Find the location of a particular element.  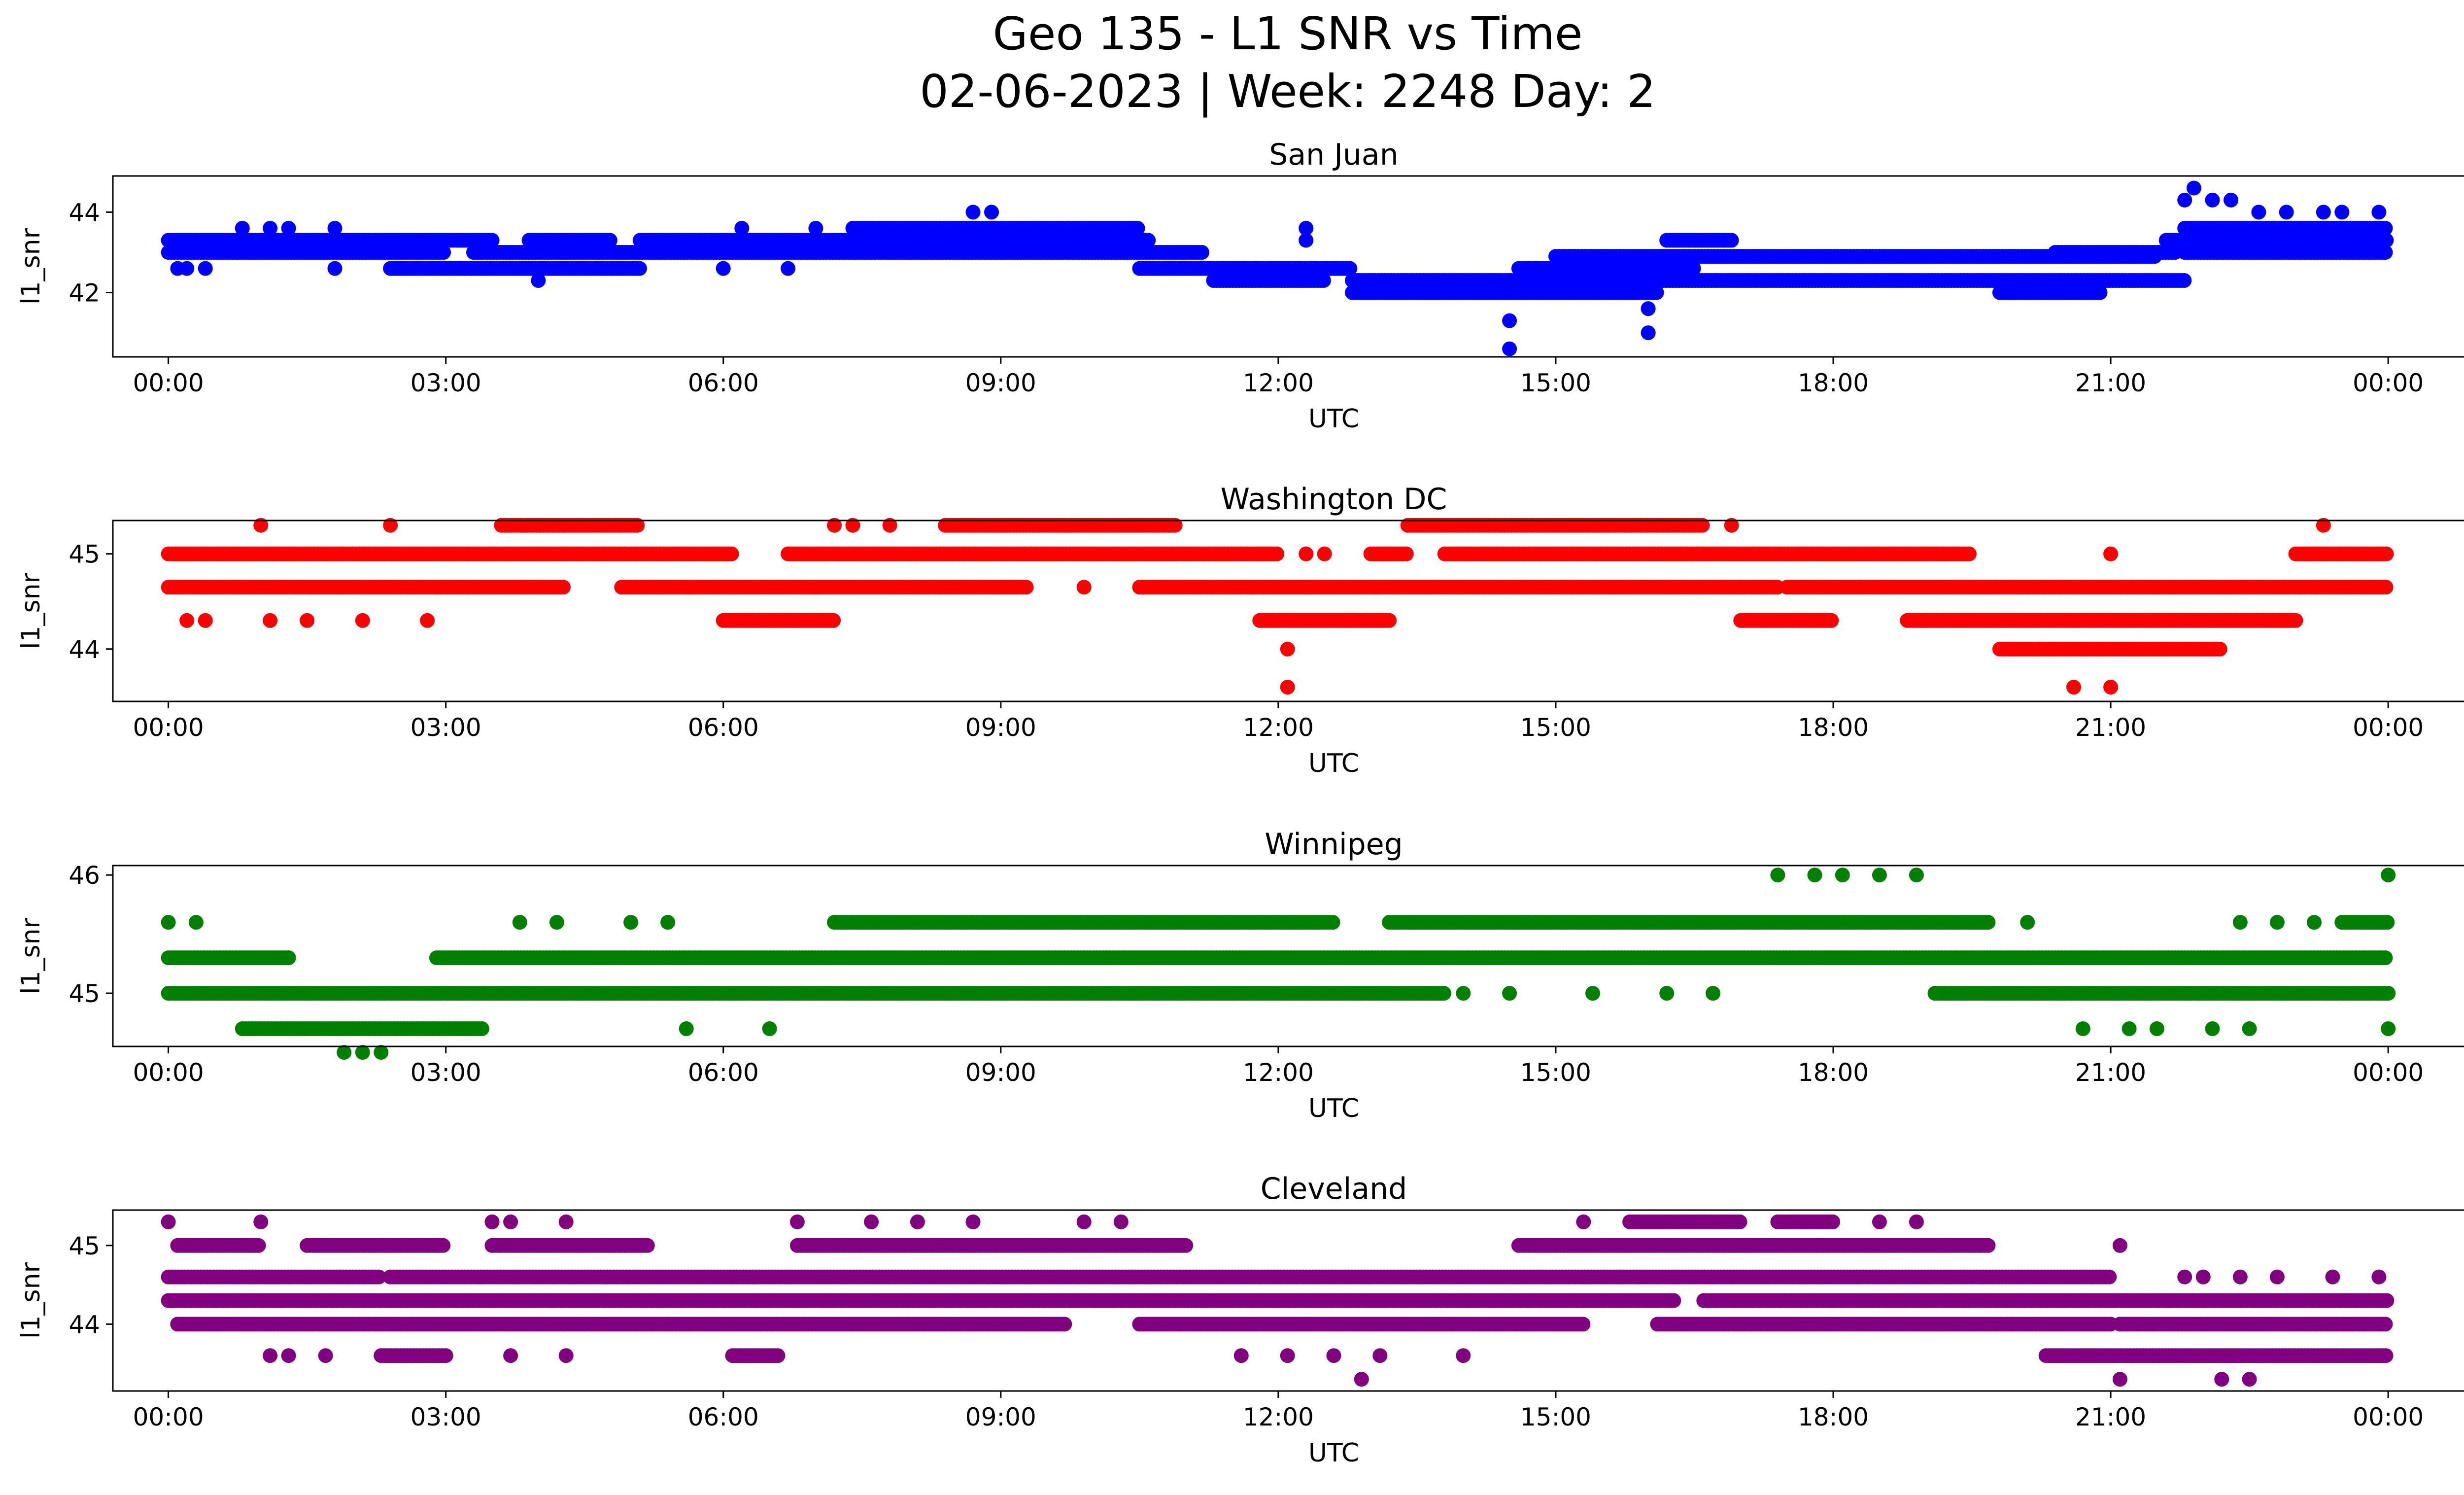

x-tick-label: 18:00 is located at coordinates (1833, 383).